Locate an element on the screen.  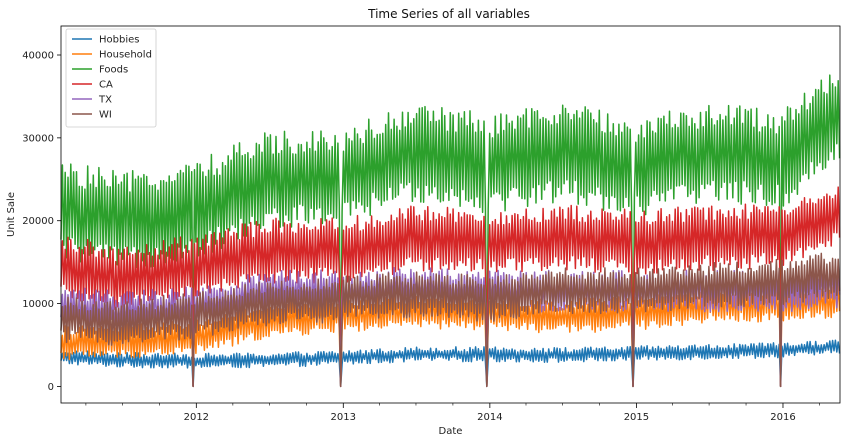
legend-label: Household is located at coordinates (125, 55).